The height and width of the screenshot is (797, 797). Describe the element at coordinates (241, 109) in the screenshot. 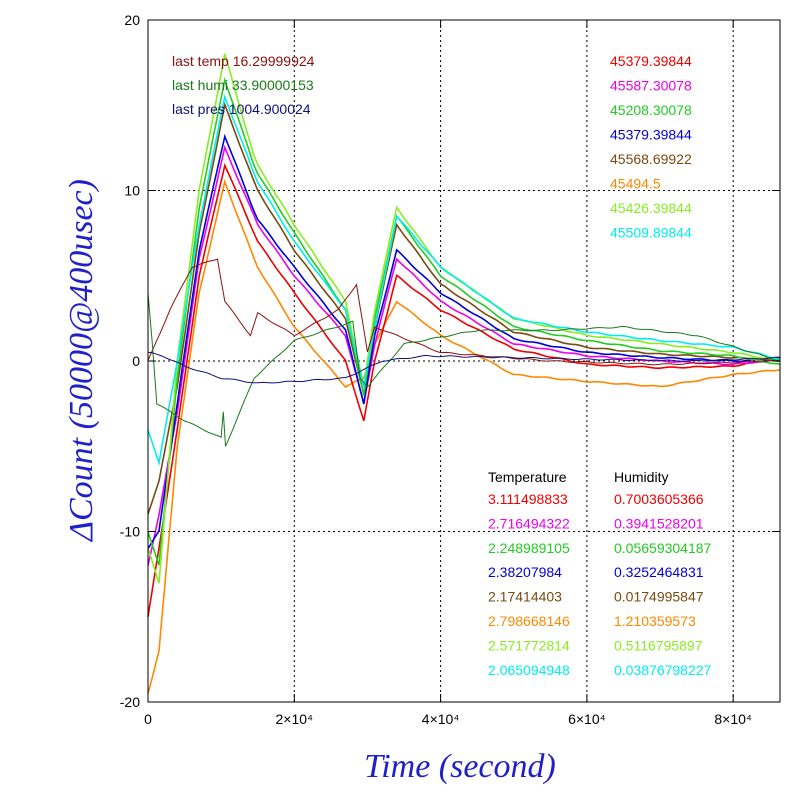

I see `last-value-label: last pres 1004.900024` at that location.